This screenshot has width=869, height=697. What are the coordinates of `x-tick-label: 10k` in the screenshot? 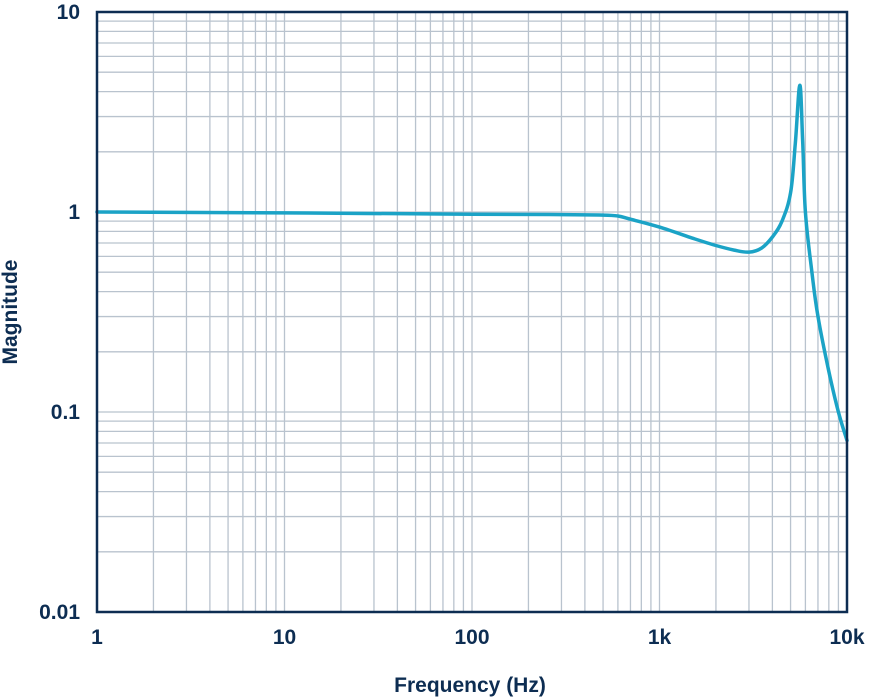 It's located at (846, 637).